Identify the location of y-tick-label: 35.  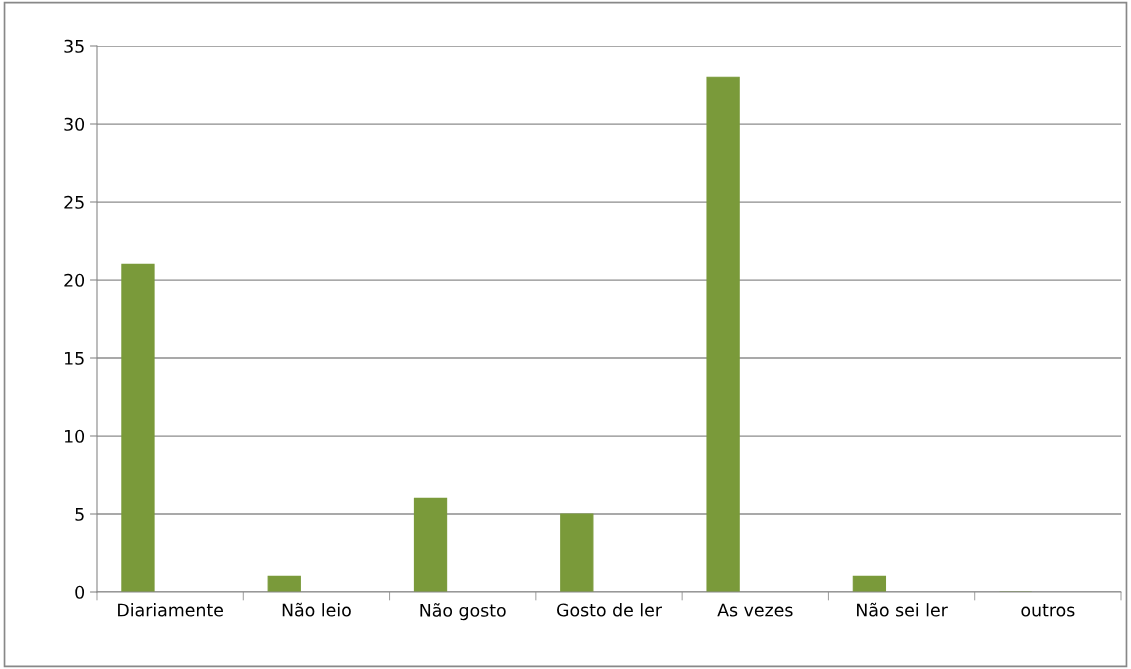
(74, 46).